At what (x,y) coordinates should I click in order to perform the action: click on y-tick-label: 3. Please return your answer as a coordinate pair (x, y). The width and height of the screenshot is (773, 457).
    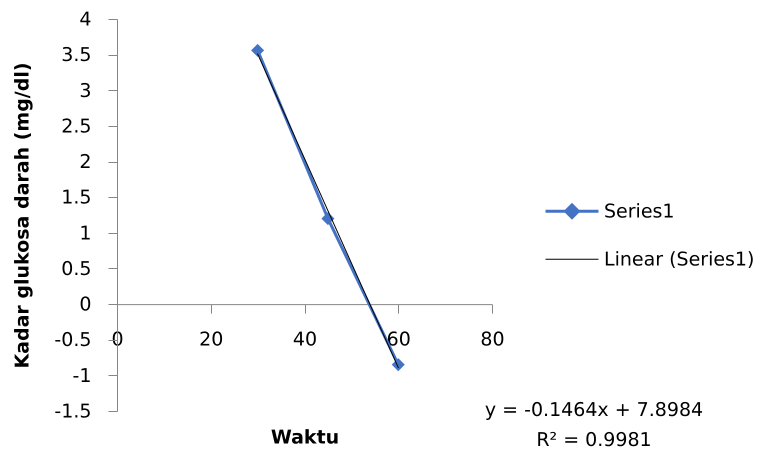
    Looking at the image, I should click on (85, 91).